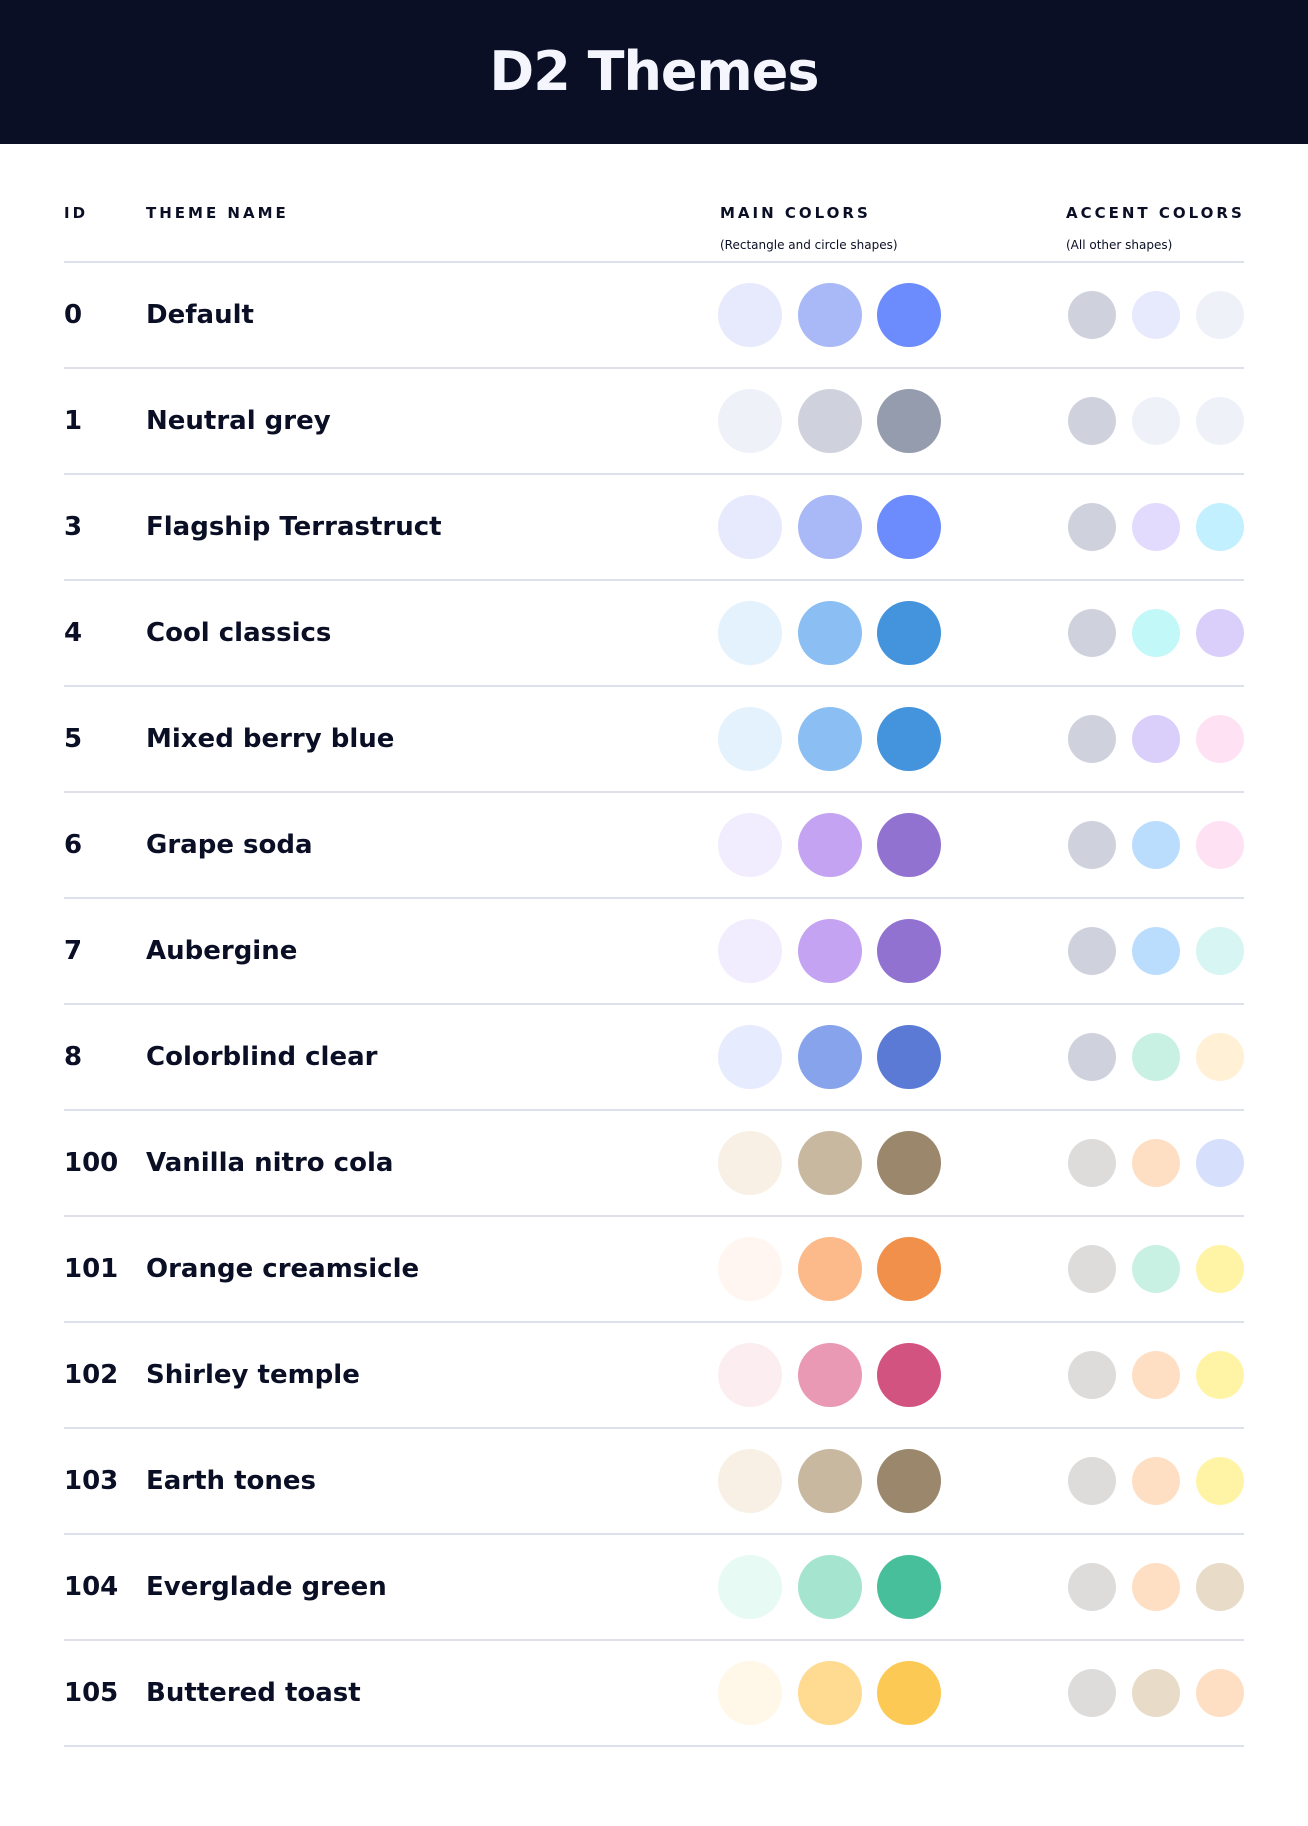 The height and width of the screenshot is (1826, 1308). Describe the element at coordinates (270, 1163) in the screenshot. I see `theme-name: Vanilla nitro cola` at that location.